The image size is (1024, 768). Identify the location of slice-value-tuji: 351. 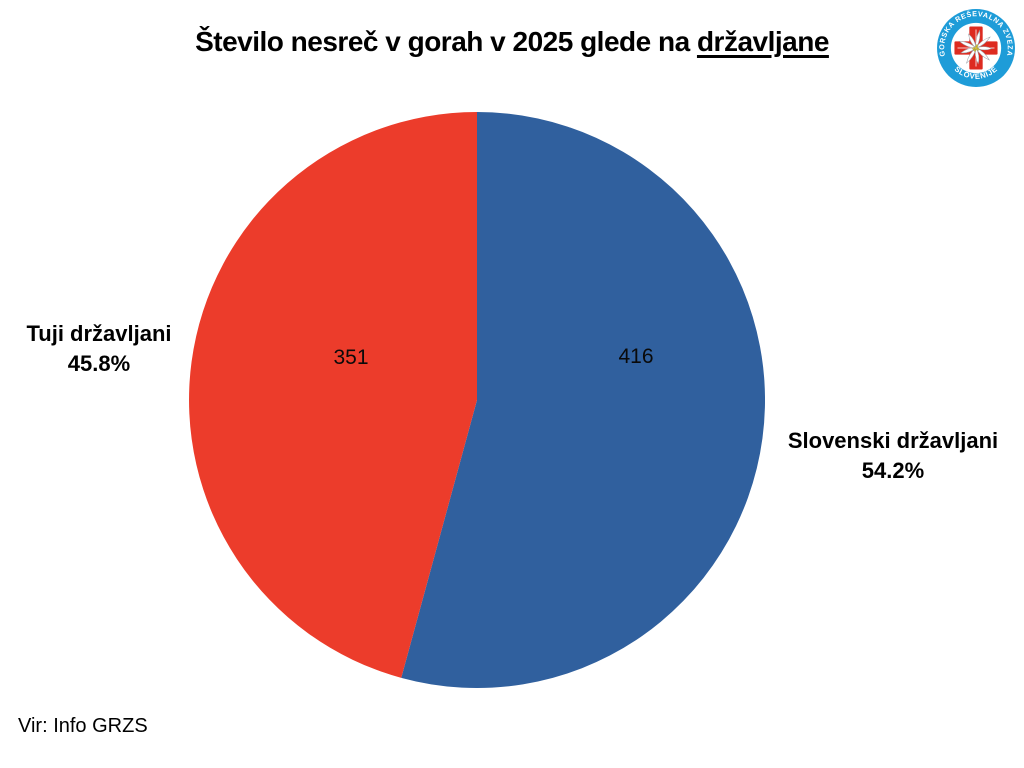
(351, 357).